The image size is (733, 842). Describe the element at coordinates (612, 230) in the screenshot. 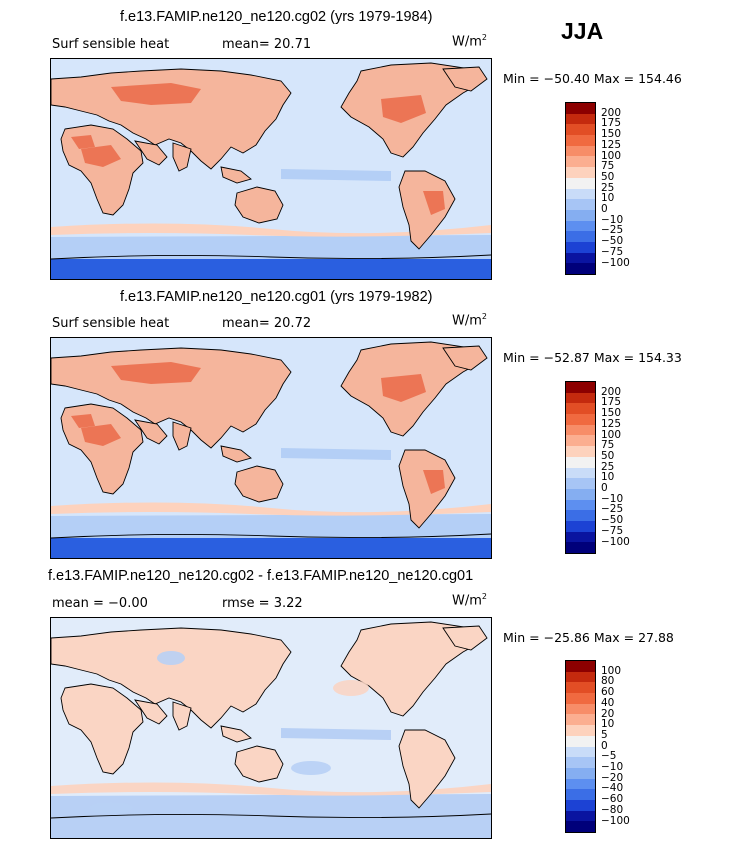

I see `colorbar-level-label: −25` at that location.